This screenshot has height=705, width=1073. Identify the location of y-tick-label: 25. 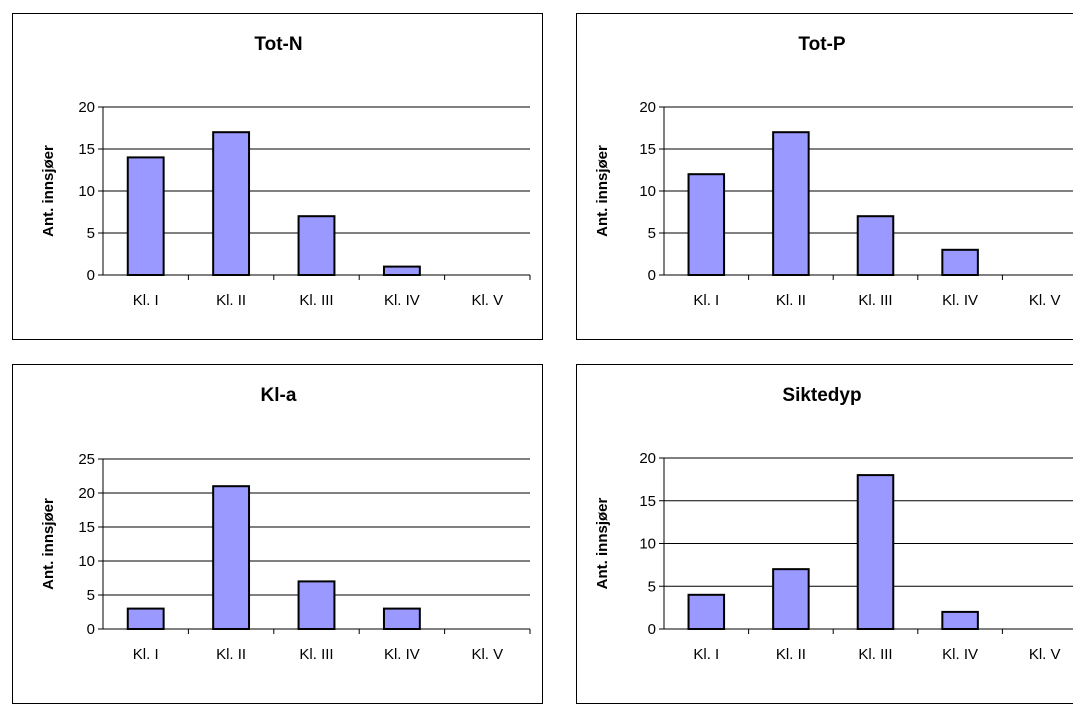
(86, 459).